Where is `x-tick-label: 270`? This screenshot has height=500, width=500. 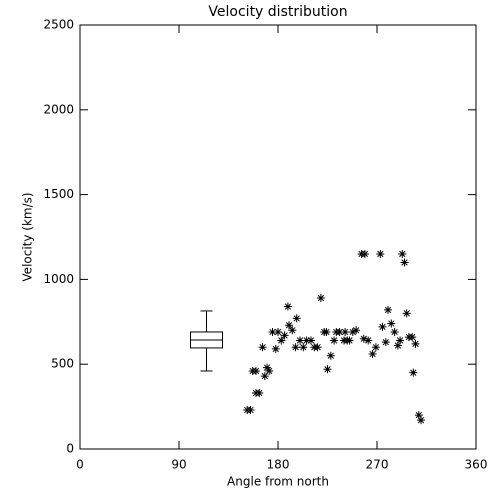
x-tick-label: 270 is located at coordinates (377, 465).